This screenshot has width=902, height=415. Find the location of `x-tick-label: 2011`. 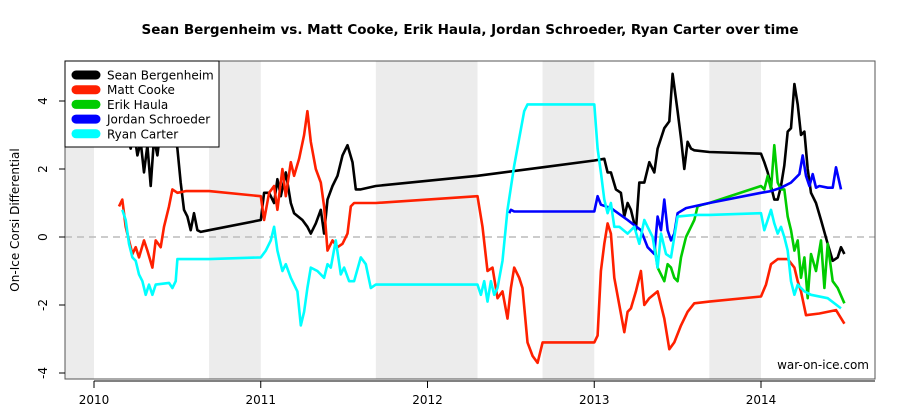

x-tick-label: 2011 is located at coordinates (260, 400).